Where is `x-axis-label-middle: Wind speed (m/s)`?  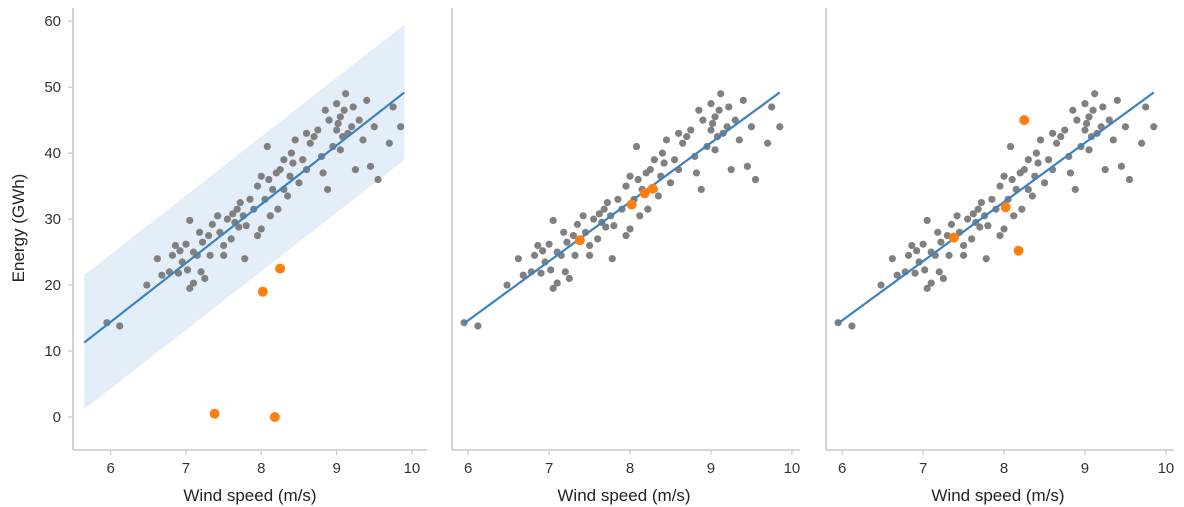 x-axis-label-middle: Wind speed (m/s) is located at coordinates (623, 495).